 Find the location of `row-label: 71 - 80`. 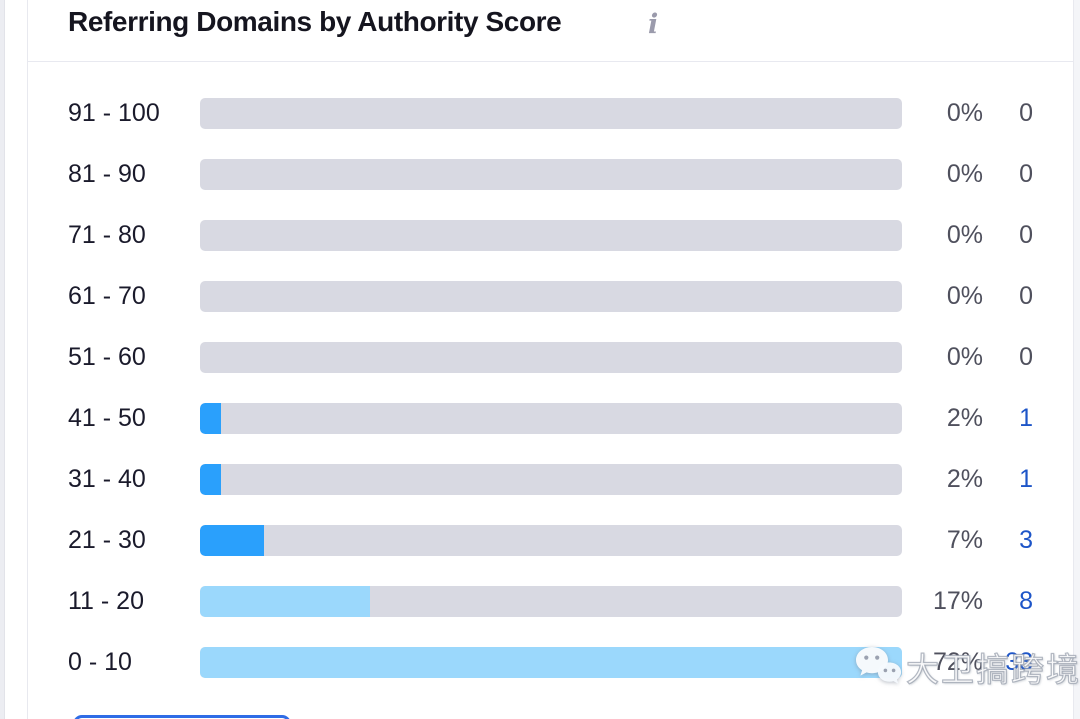

row-label: 71 - 80 is located at coordinates (107, 235).